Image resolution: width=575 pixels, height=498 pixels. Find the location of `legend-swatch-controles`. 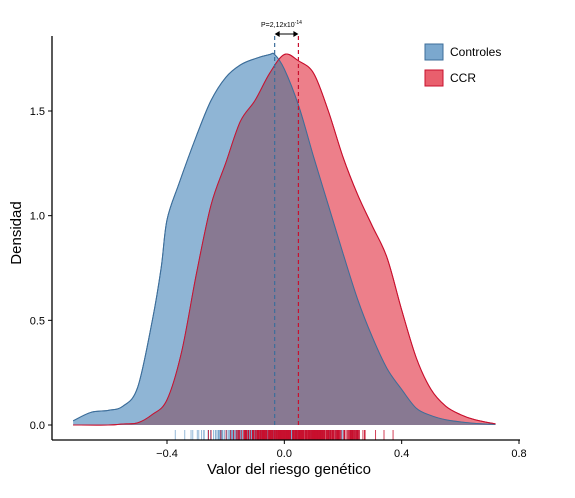

legend-swatch-controles is located at coordinates (434, 52).